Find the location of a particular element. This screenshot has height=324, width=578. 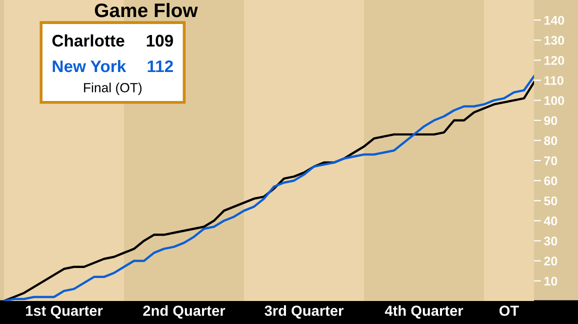

text: Charlotte is located at coordinates (88, 40).